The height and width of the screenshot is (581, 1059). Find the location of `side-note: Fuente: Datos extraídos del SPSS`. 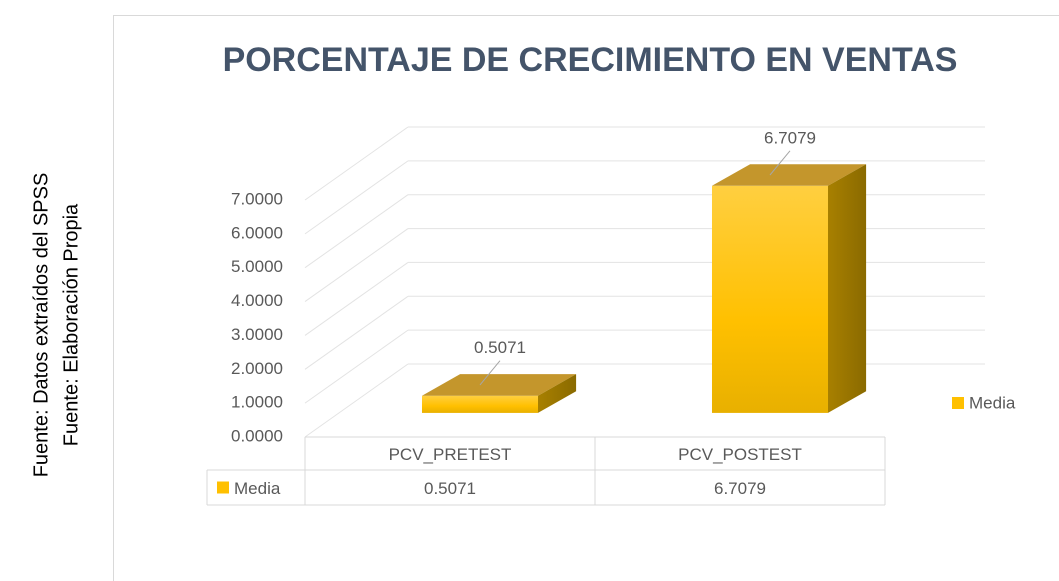

side-note: Fuente: Datos extraídos del SPSS is located at coordinates (41, 325).